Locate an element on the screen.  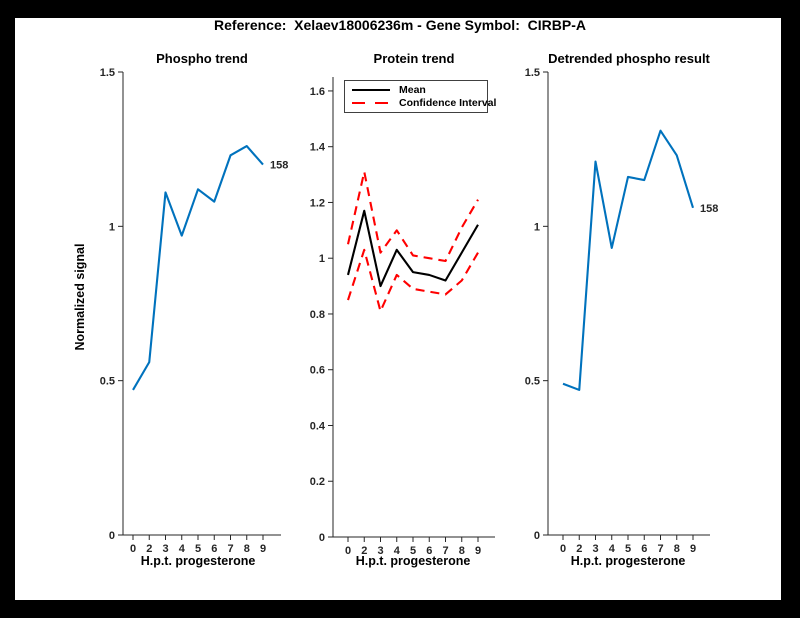
y-tick-label: 1.4 is located at coordinates (318, 148).